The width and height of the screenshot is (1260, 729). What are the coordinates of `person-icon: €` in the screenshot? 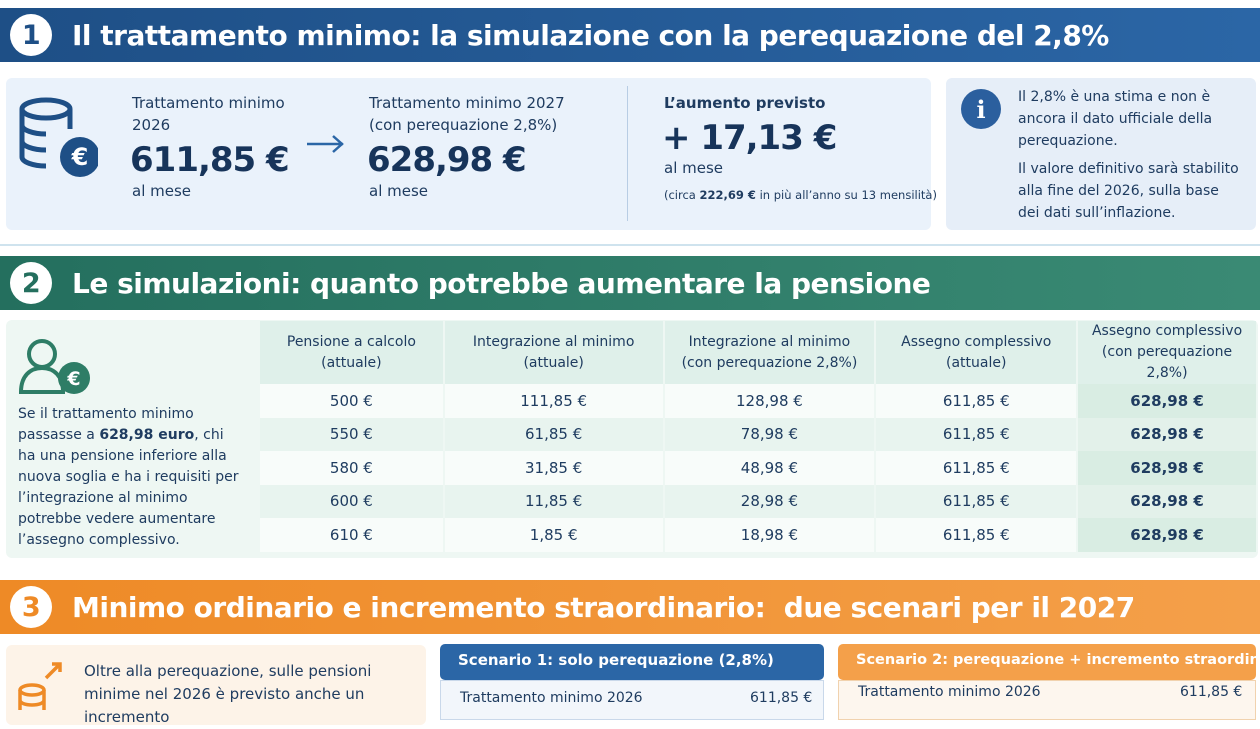 It's located at (54, 366).